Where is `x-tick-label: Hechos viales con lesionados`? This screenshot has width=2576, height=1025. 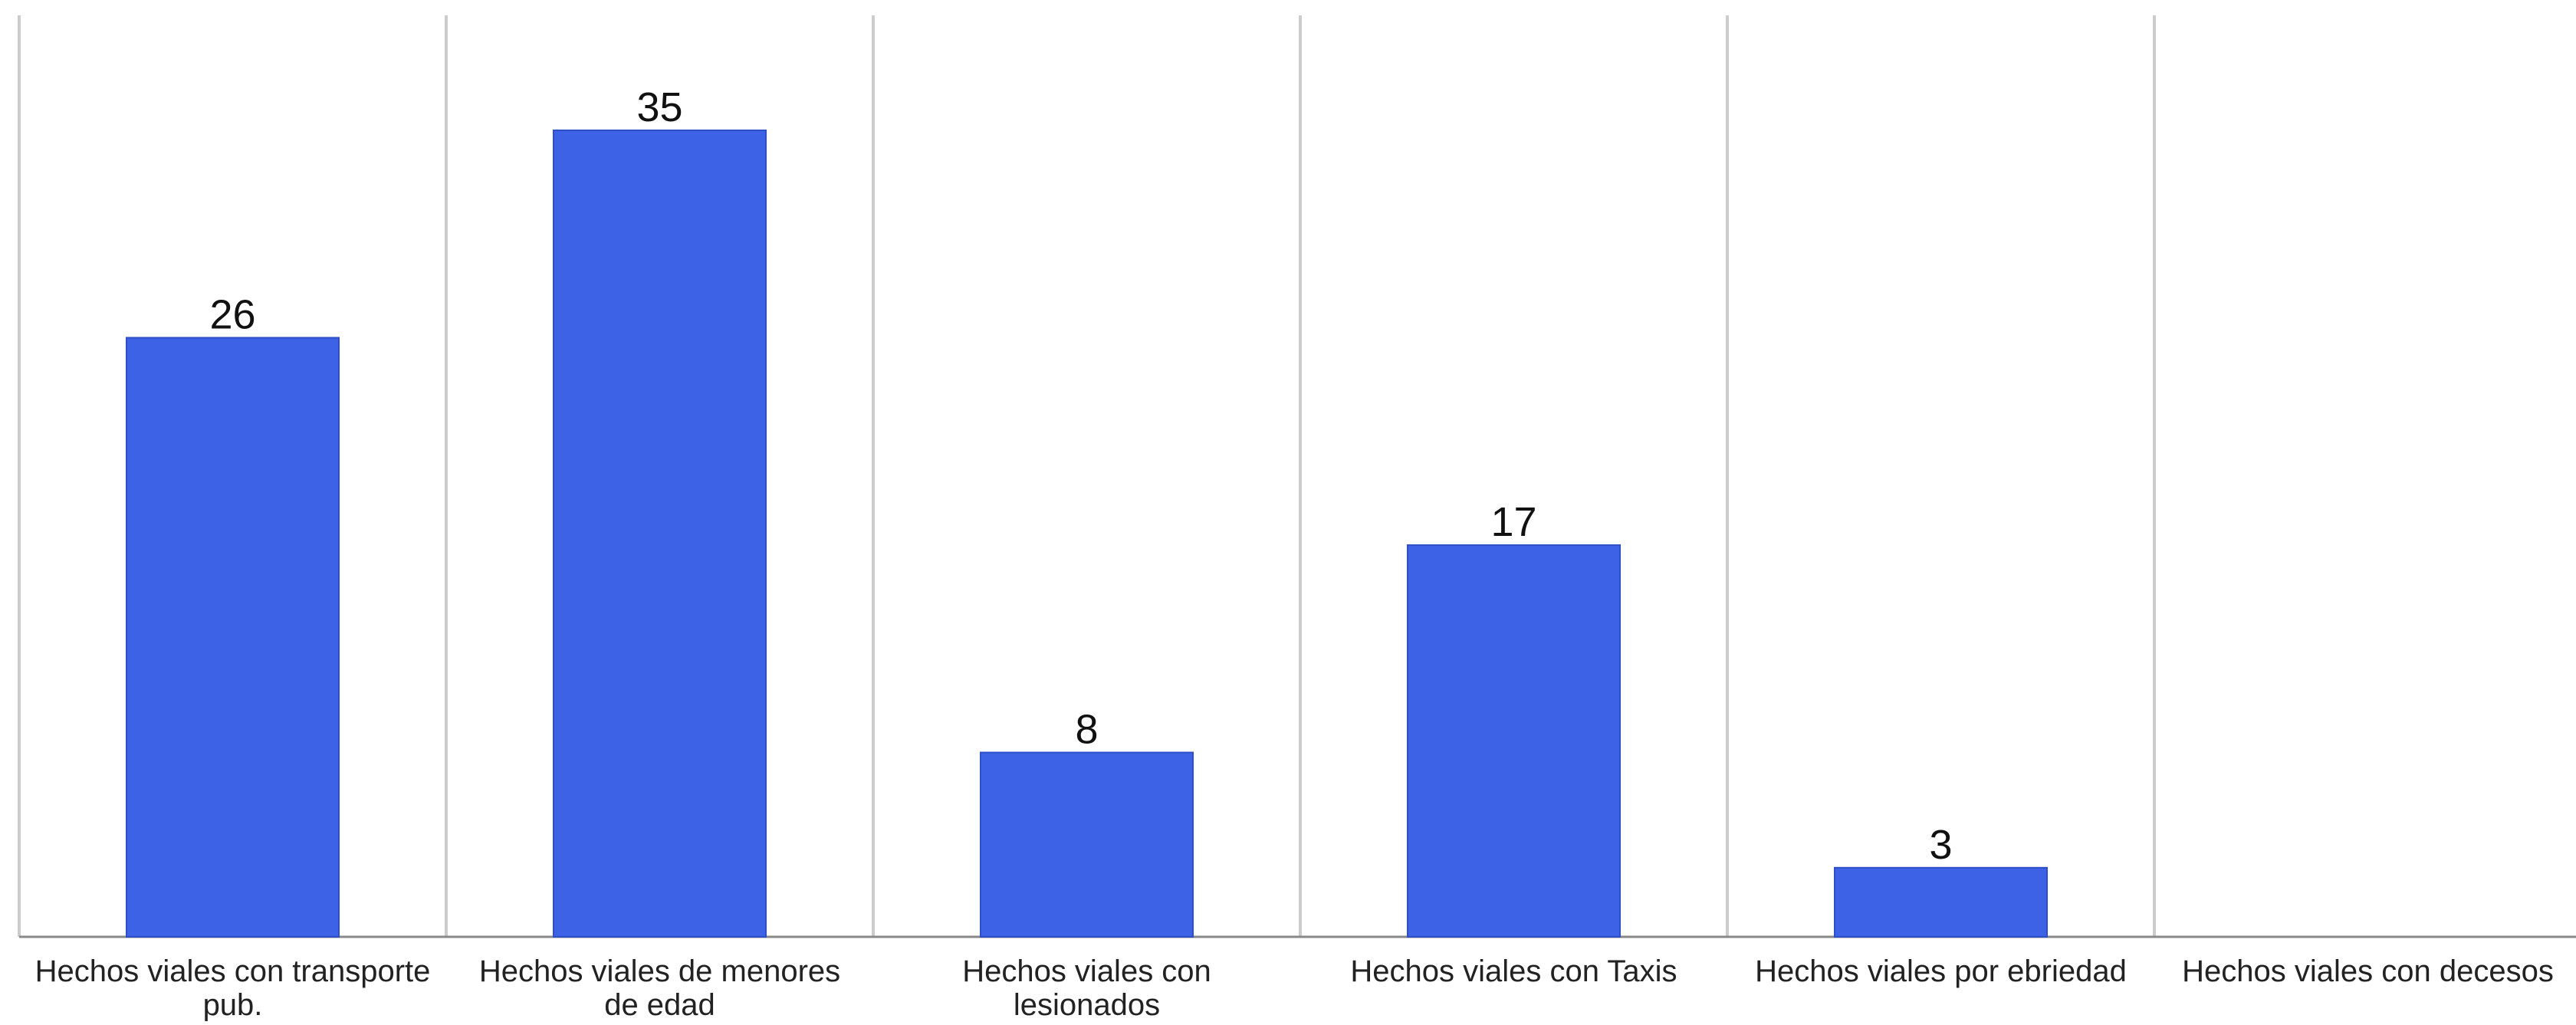
x-tick-label: Hechos viales con lesionados is located at coordinates (1086, 988).